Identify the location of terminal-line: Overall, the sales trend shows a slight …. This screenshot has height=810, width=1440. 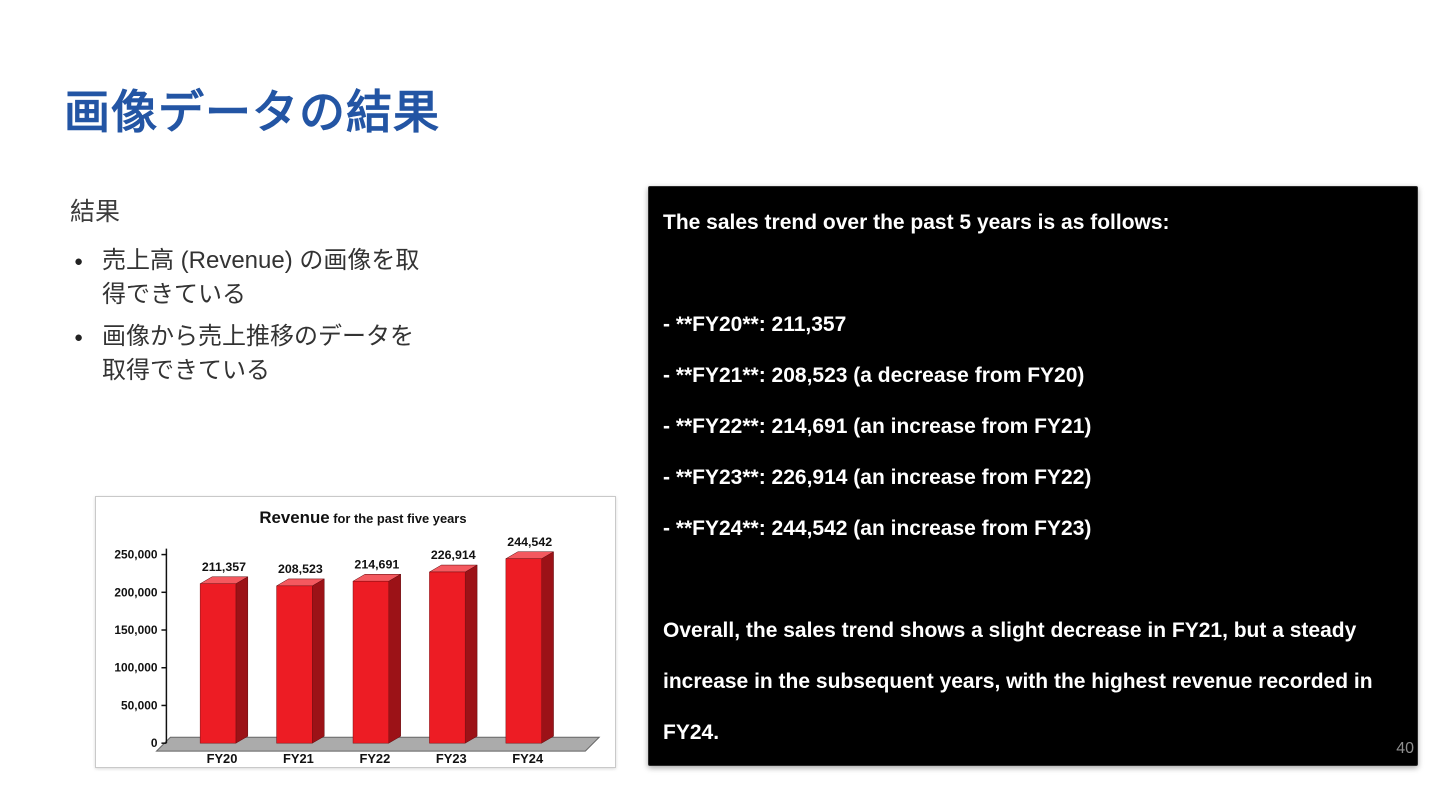
(1021, 681).